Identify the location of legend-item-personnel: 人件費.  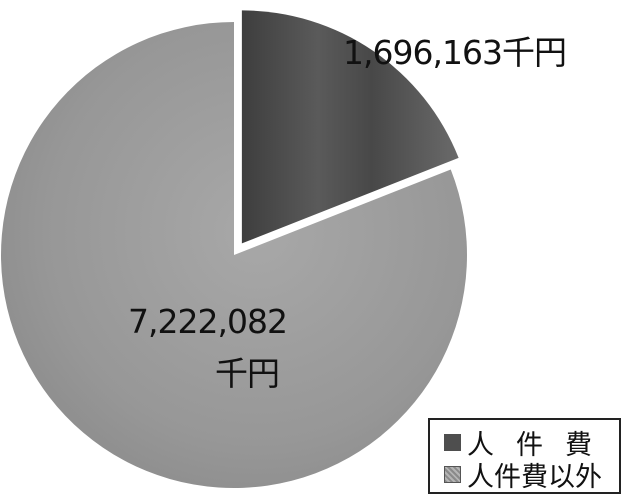
(531, 443).